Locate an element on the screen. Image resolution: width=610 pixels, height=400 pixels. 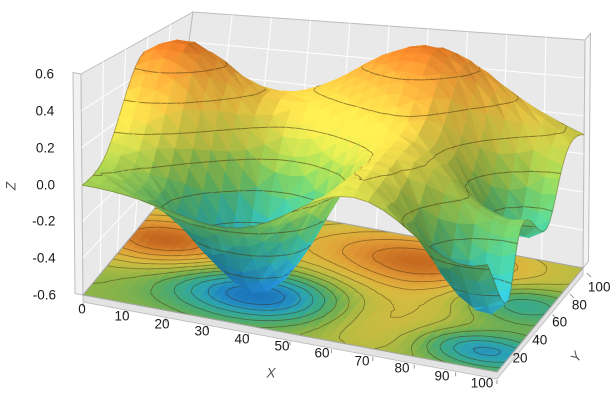
z-axis-tick-label: 0.2 is located at coordinates (45, 148).